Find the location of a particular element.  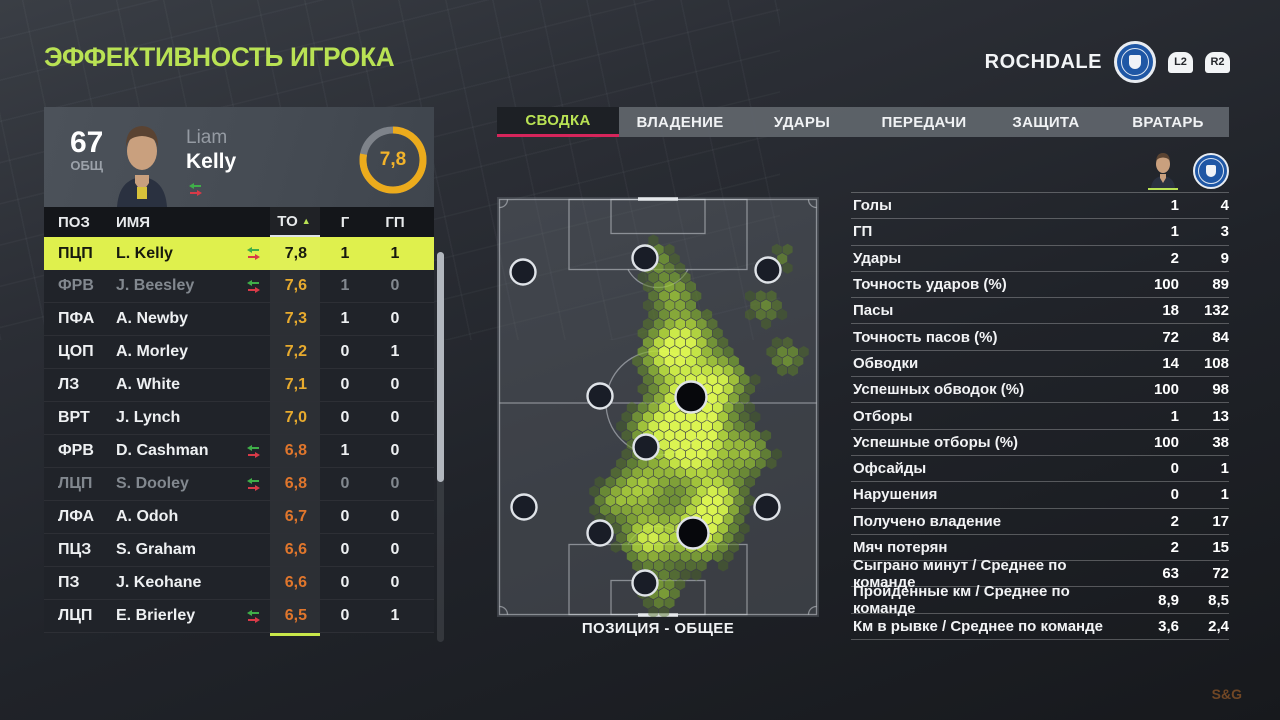

stat-player-value: 18 is located at coordinates (1170, 311).